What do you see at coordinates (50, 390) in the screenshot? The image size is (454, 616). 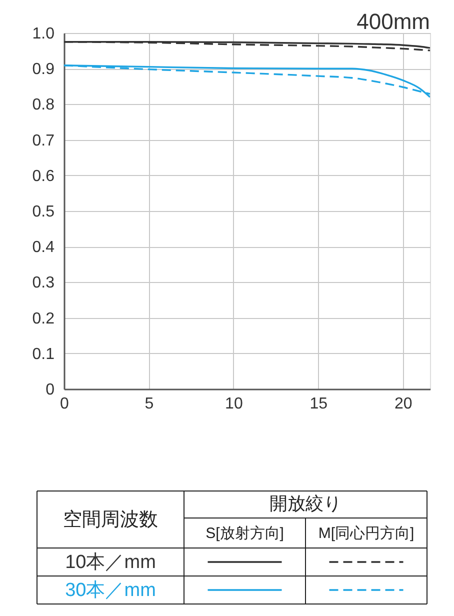 I see `y-tick-label: 0` at bounding box center [50, 390].